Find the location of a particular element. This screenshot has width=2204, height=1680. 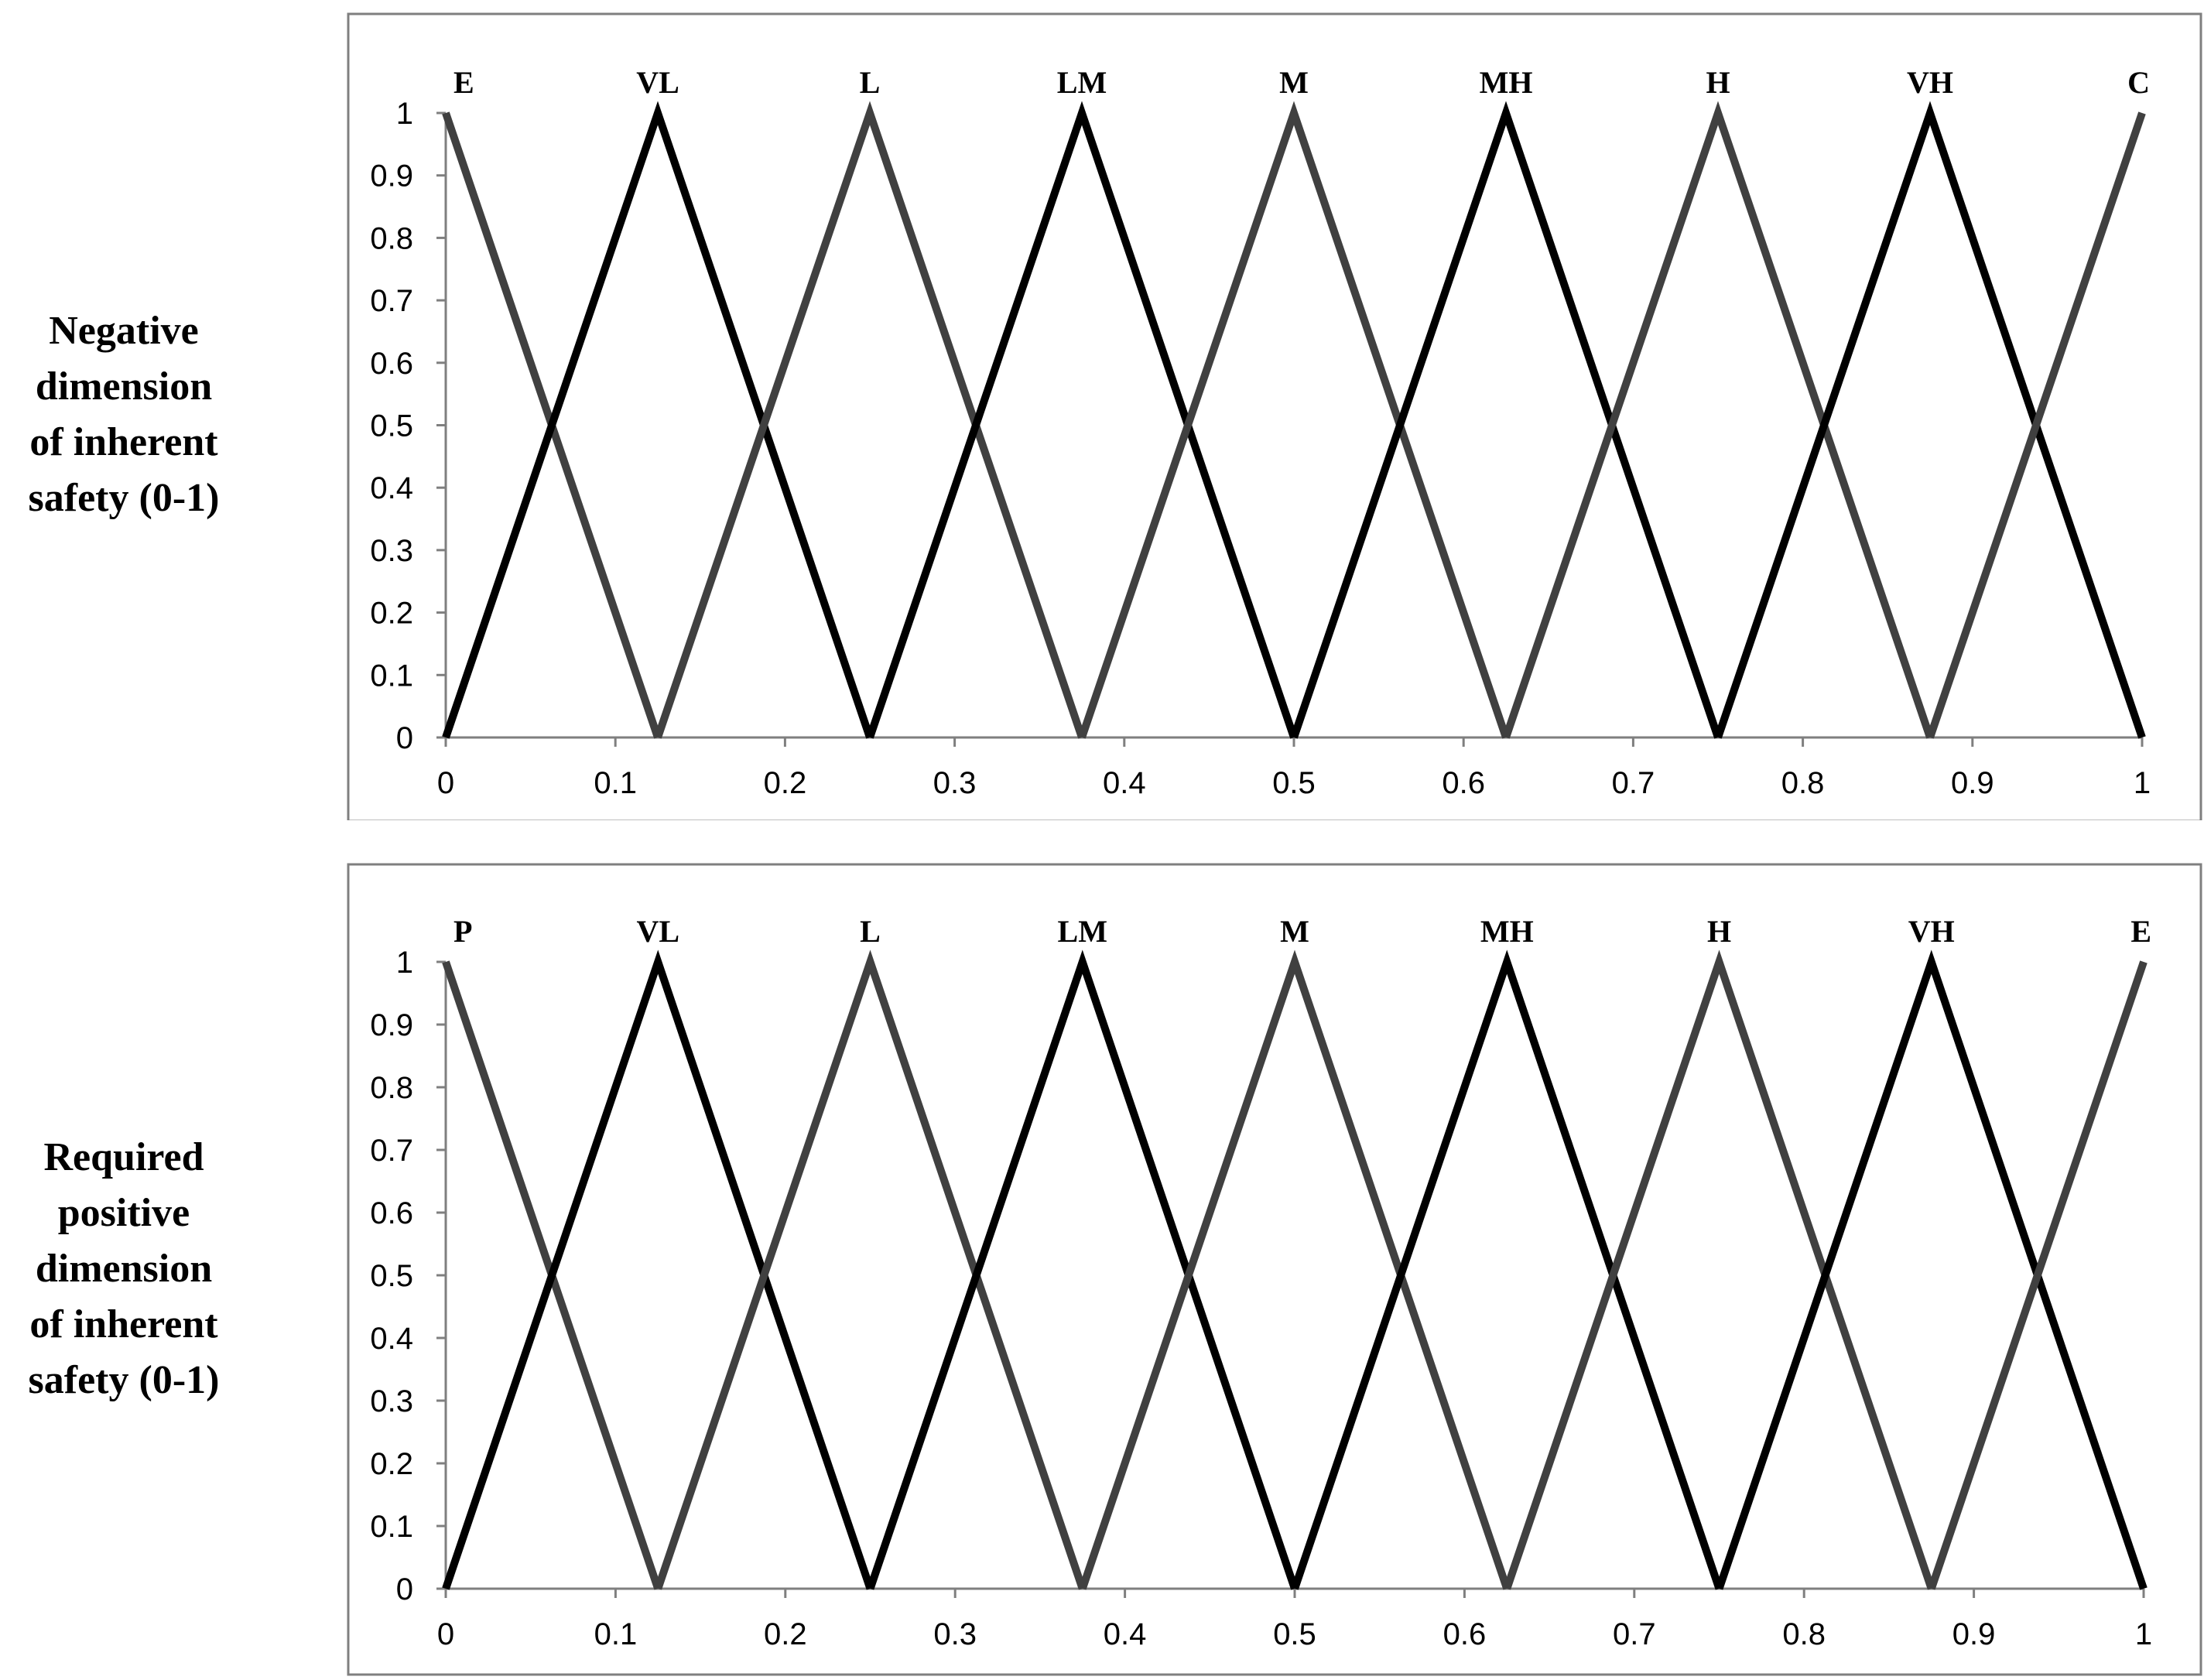

y-axis-label-line: positive is located at coordinates (124, 1213).